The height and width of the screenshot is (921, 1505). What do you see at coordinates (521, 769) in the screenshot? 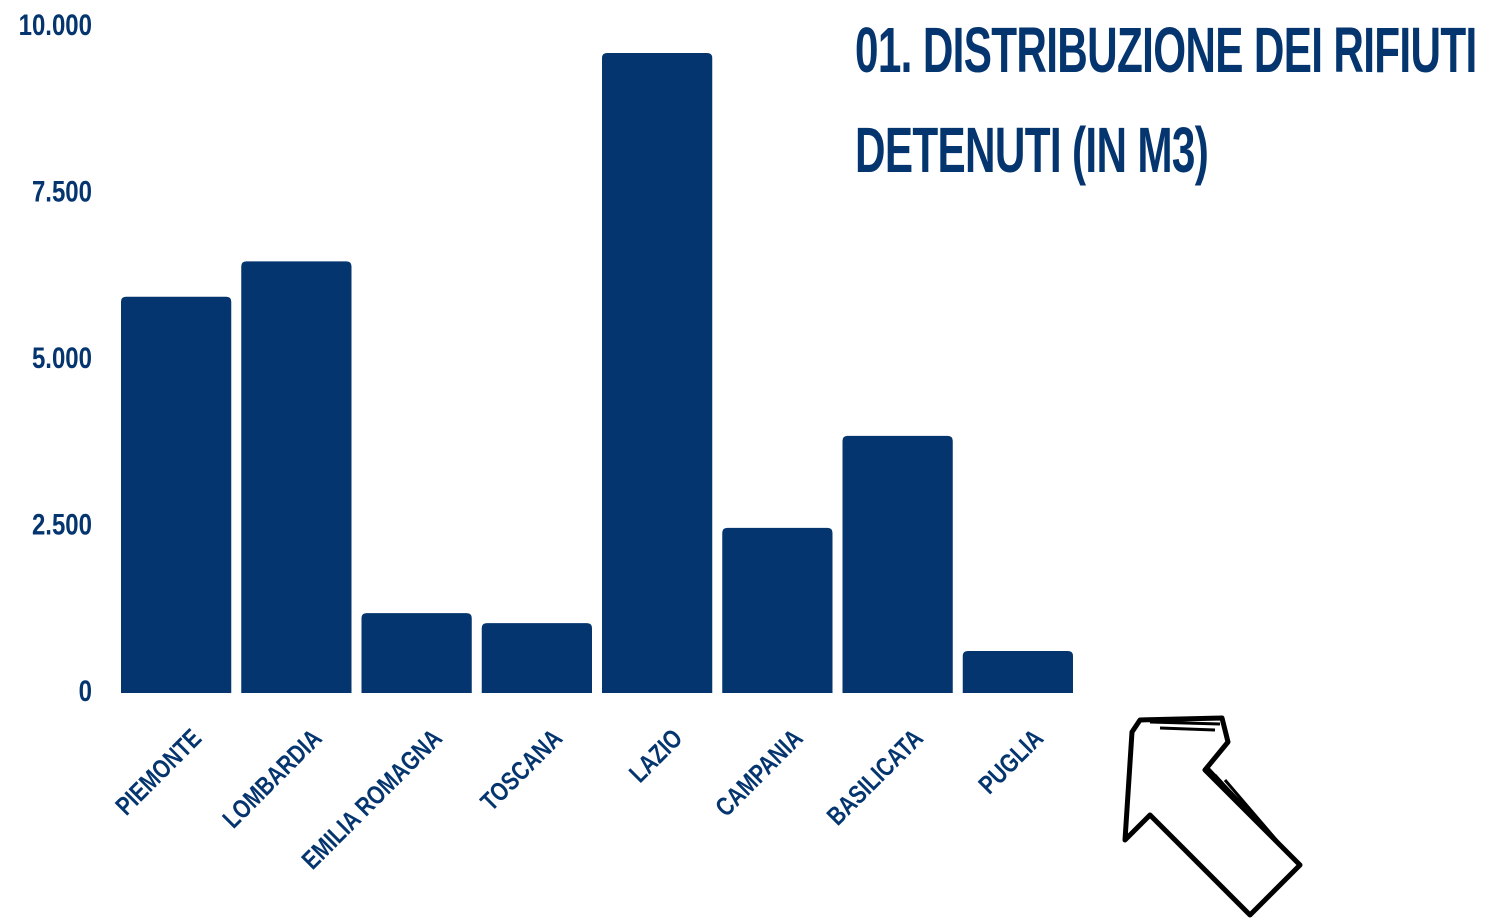
I see `x-tick-label: TOSCANA` at bounding box center [521, 769].